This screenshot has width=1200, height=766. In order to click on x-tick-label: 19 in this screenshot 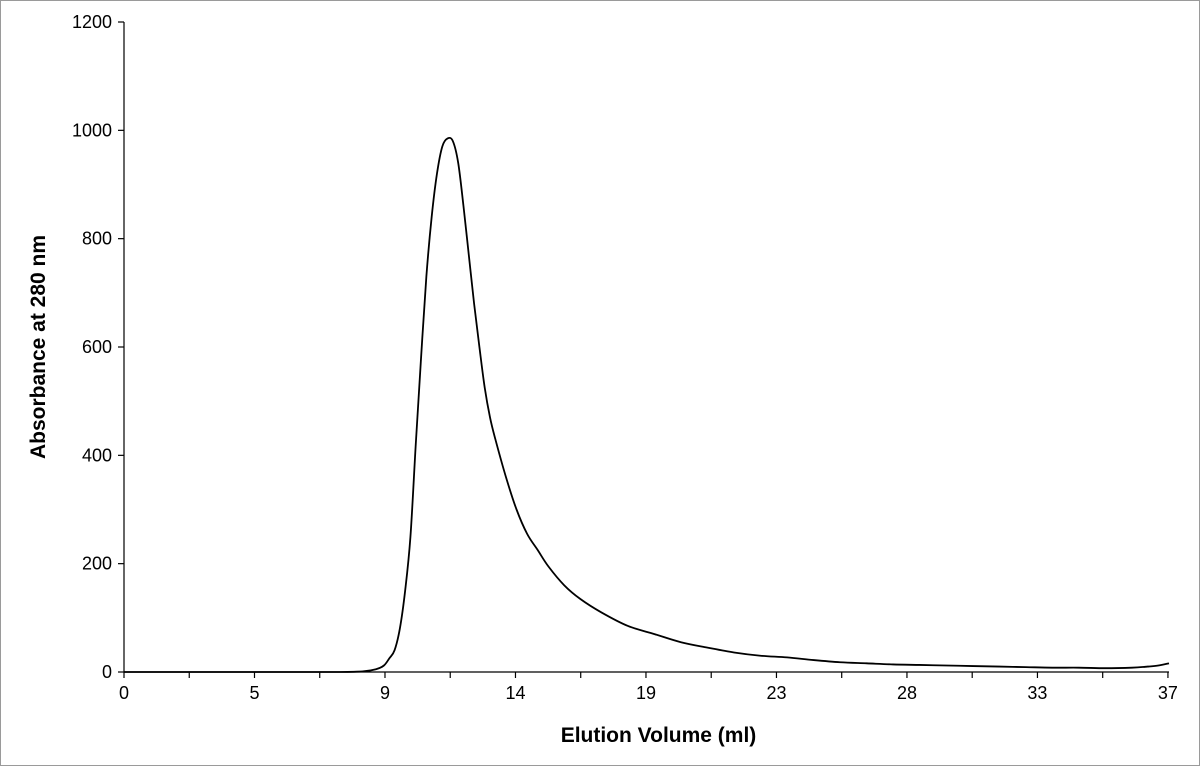, I will do `click(646, 693)`.